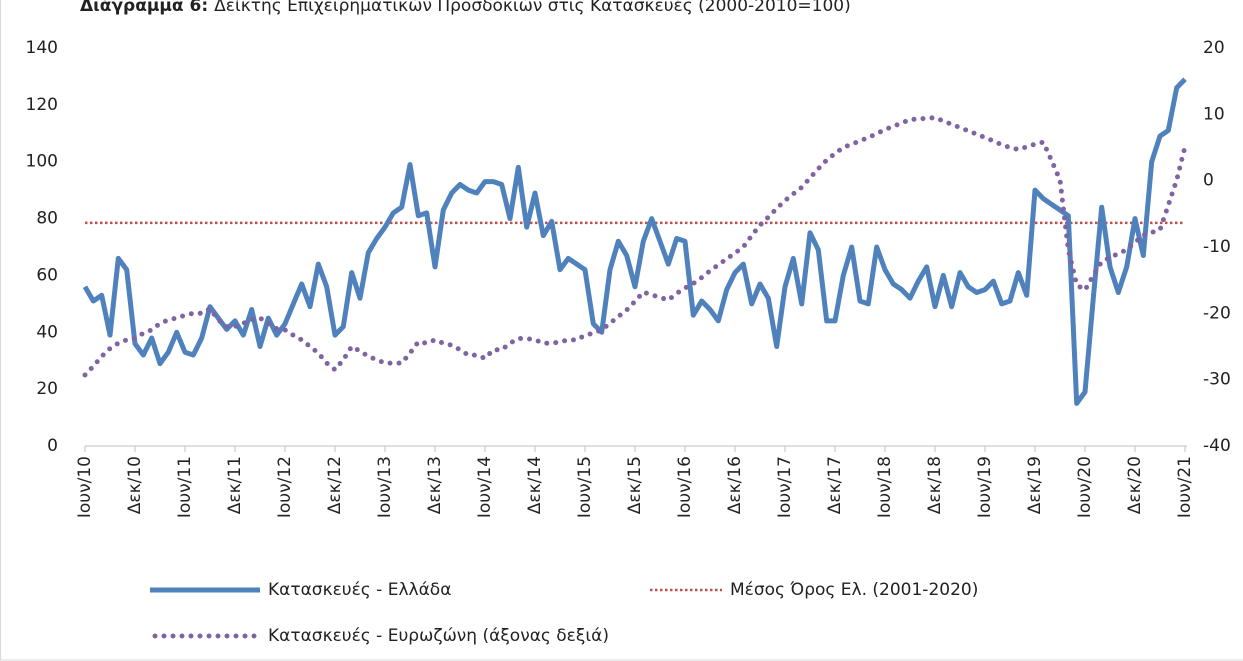 Image resolution: width=1243 pixels, height=661 pixels. What do you see at coordinates (635, 485) in the screenshot?
I see `x-tick-label: Δεκ/15` at bounding box center [635, 485].